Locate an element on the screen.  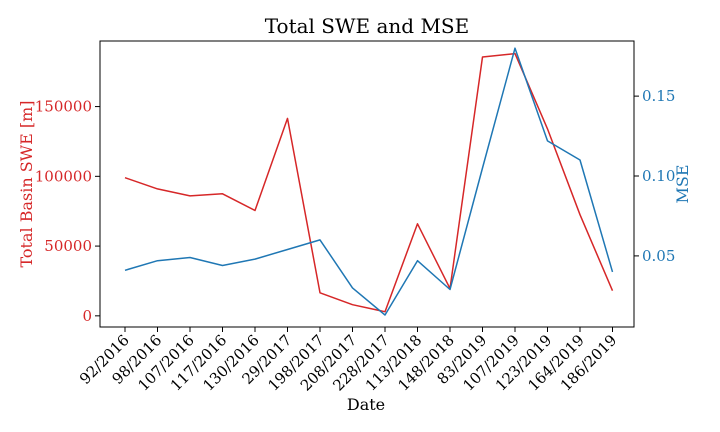
x-axis-label: Date is located at coordinates (366, 404).